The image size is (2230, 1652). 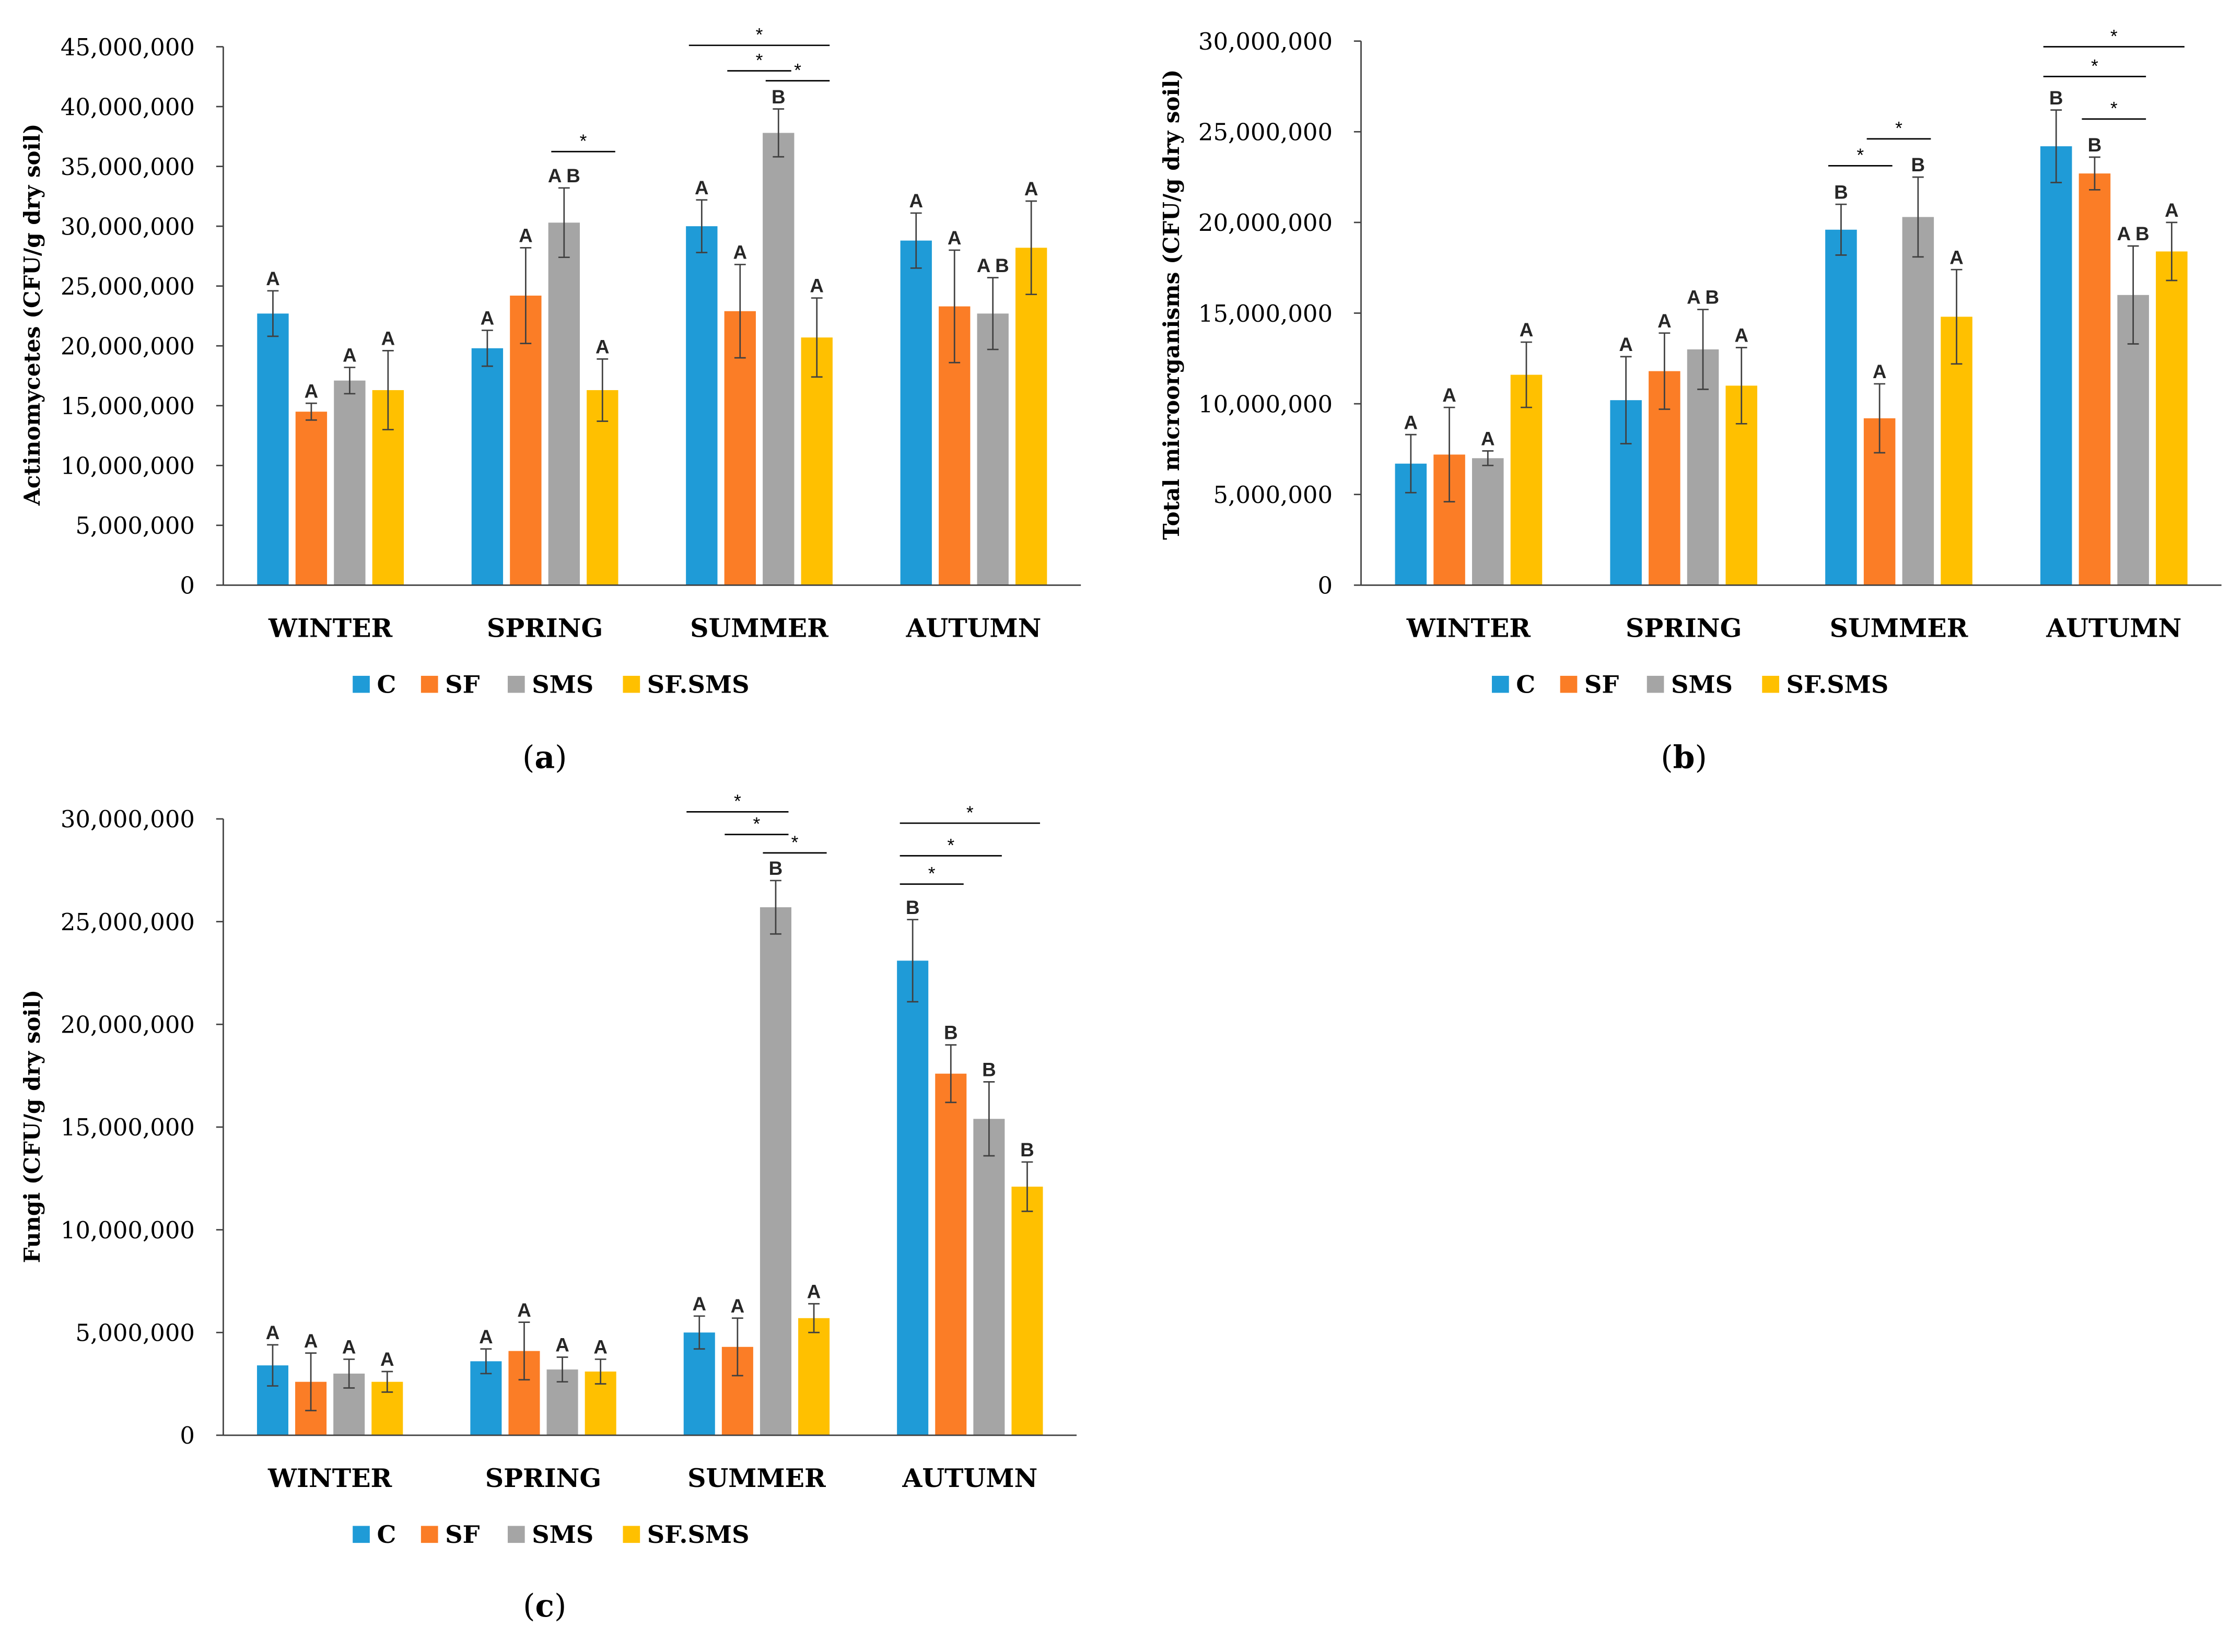 I want to click on panel-label-letter: a, so click(x=544, y=757).